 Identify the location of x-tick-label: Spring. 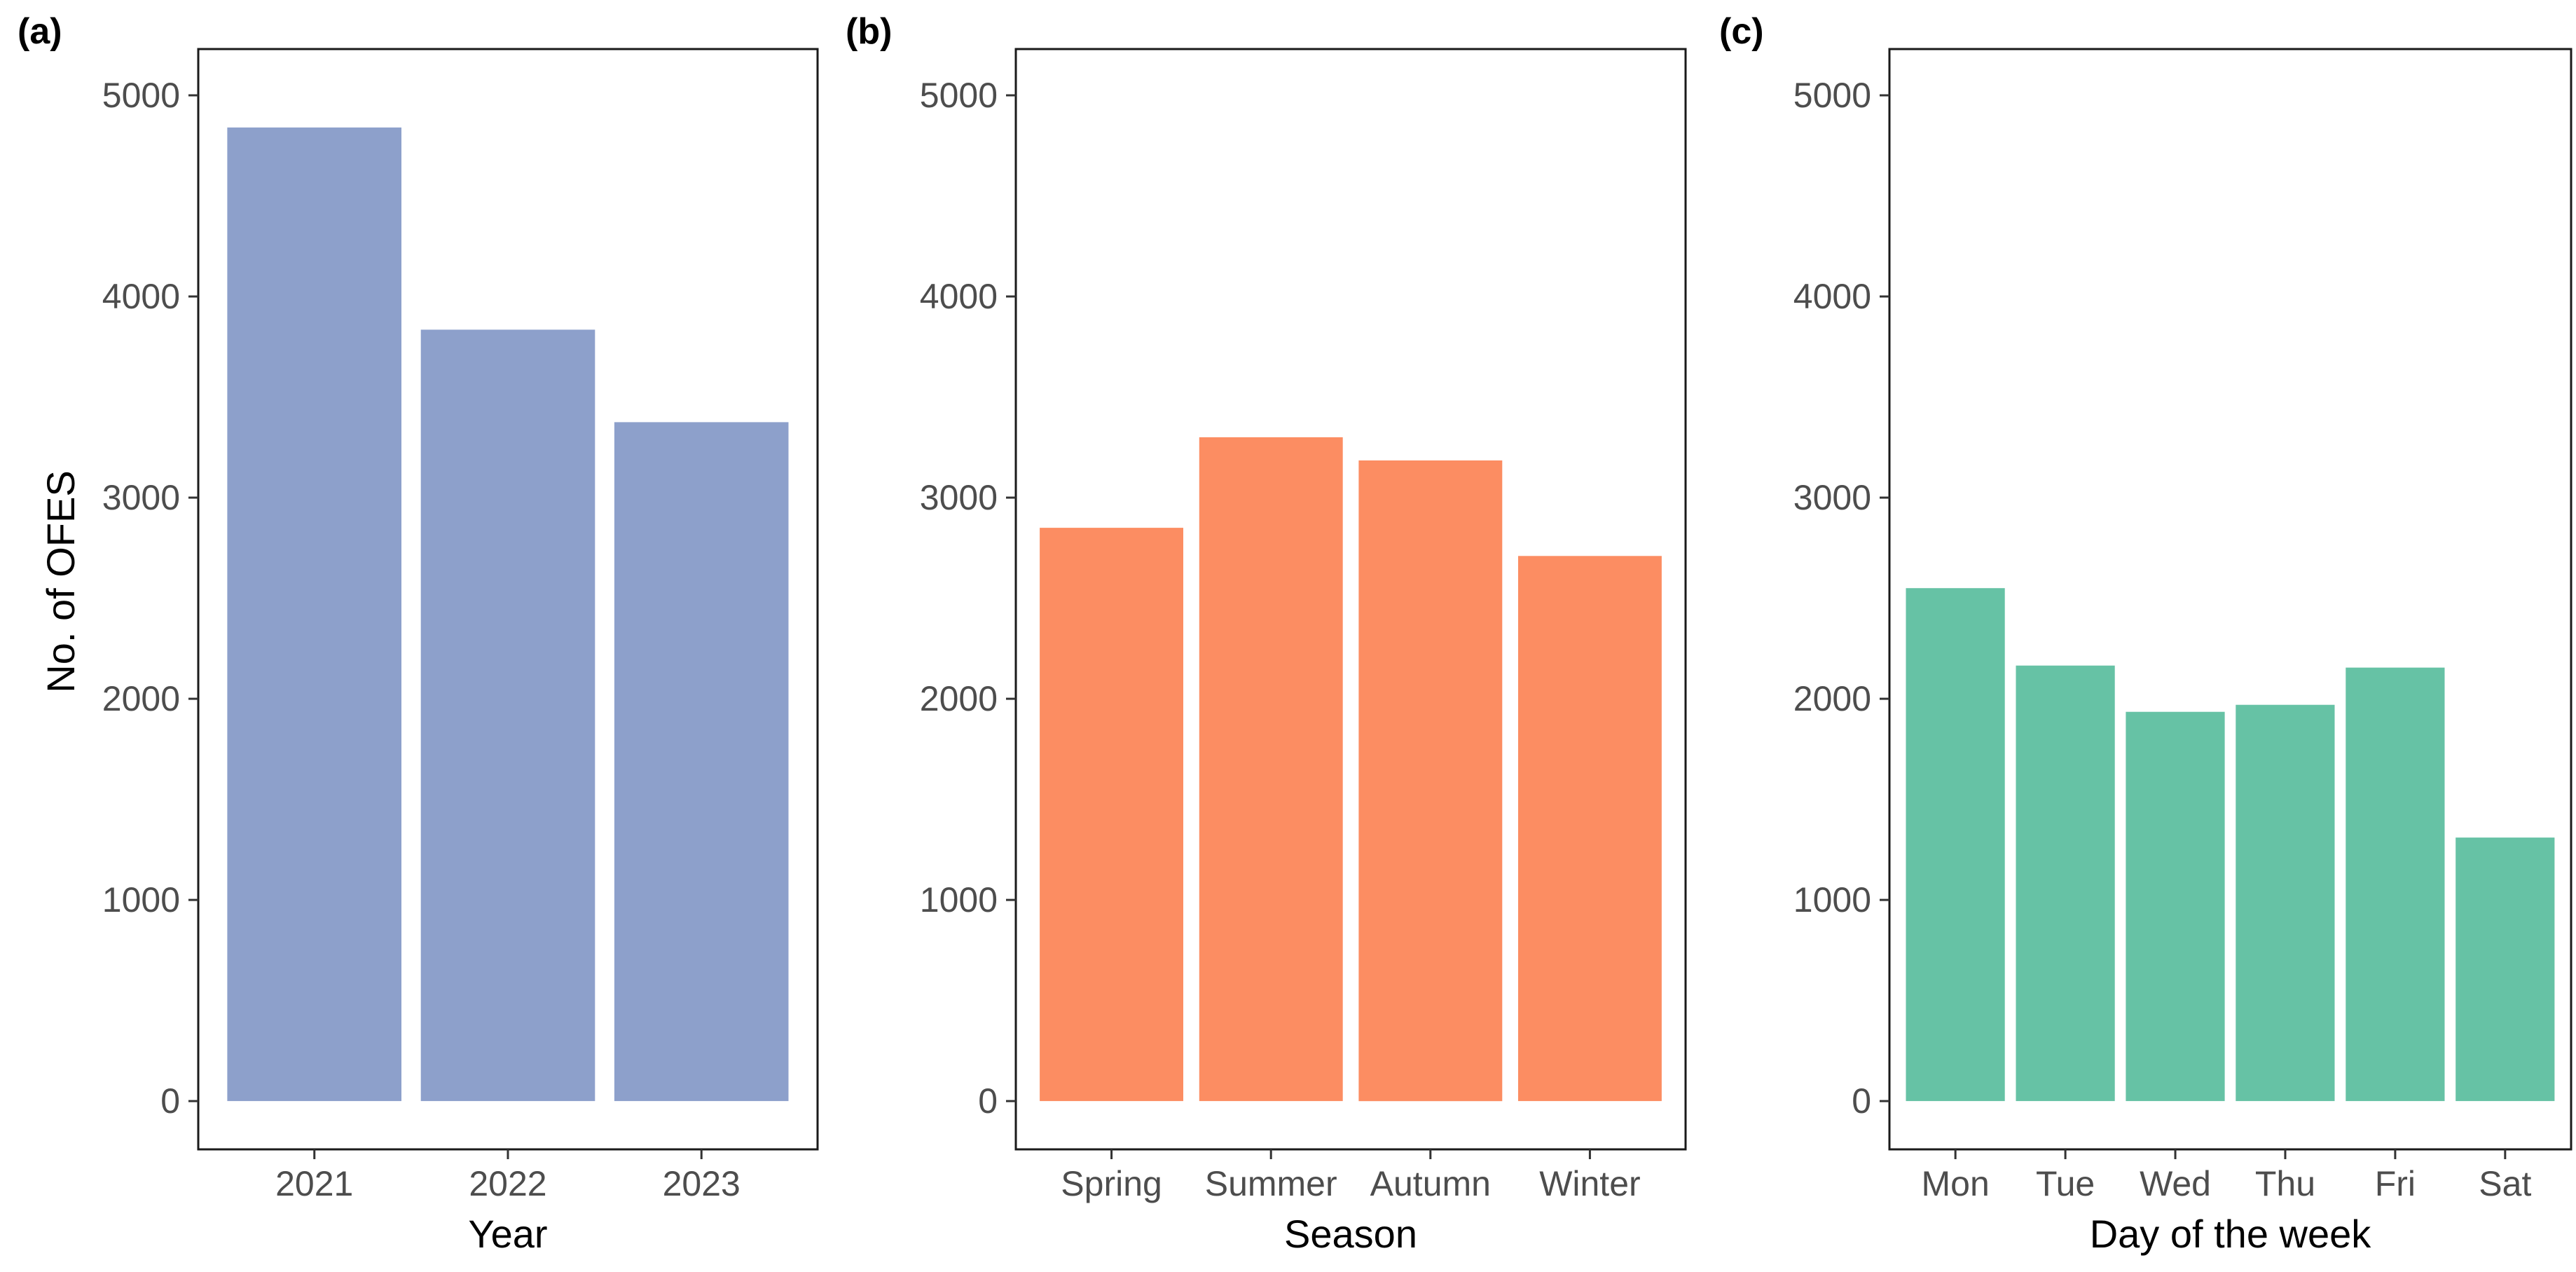
(1111, 1183).